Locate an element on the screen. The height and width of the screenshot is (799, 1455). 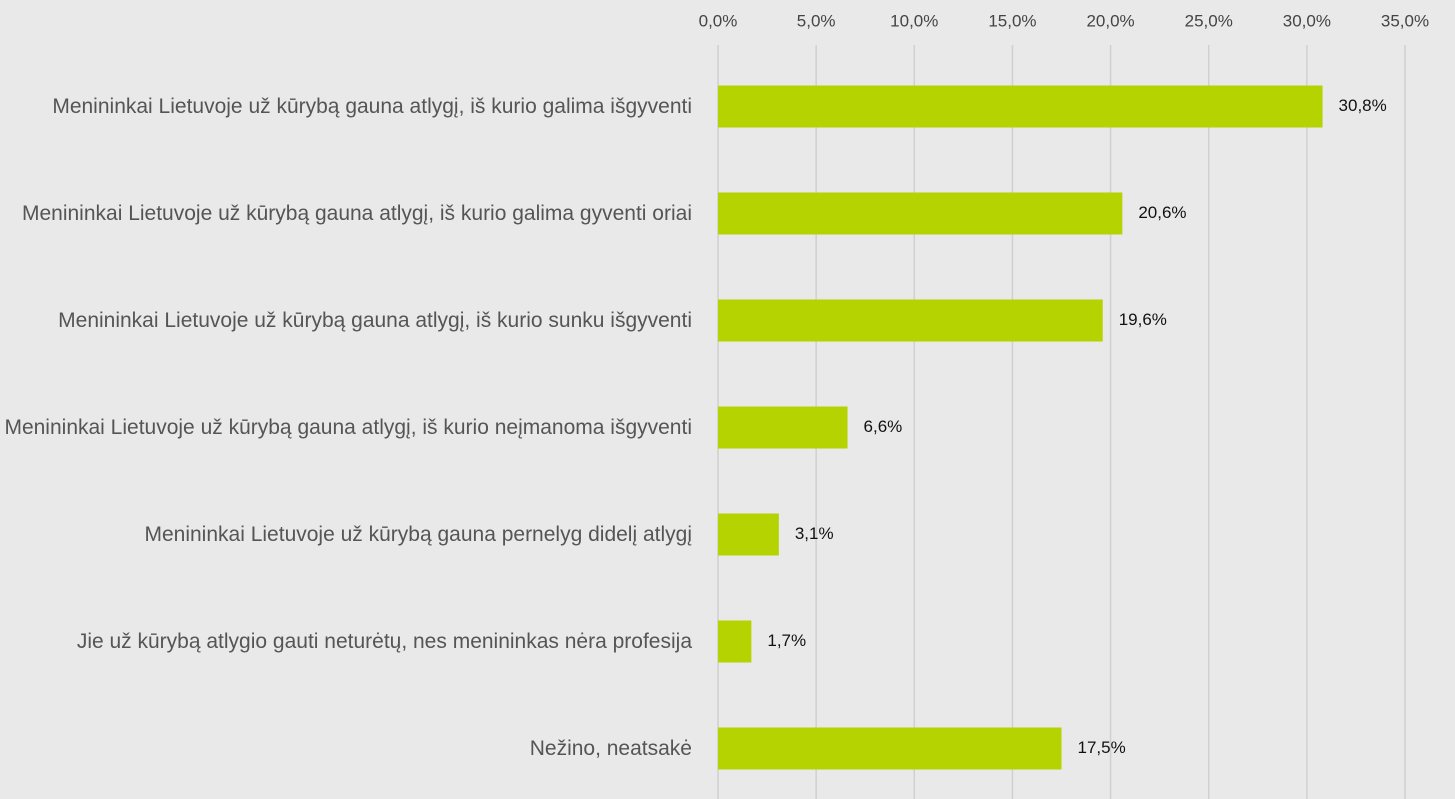
data-label: 19,6% is located at coordinates (1143, 319).